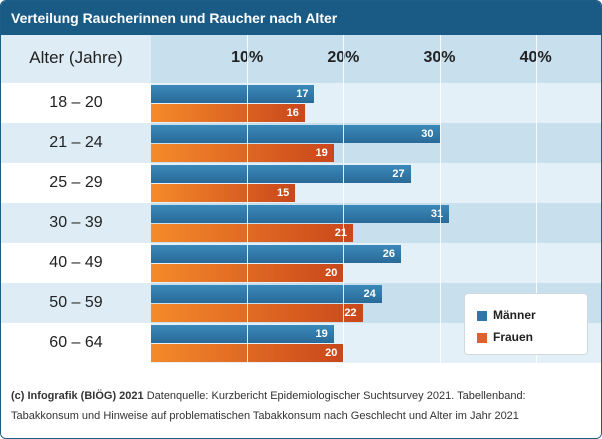 This screenshot has height=439, width=602. I want to click on category-label: 50 – 59, so click(76, 303).